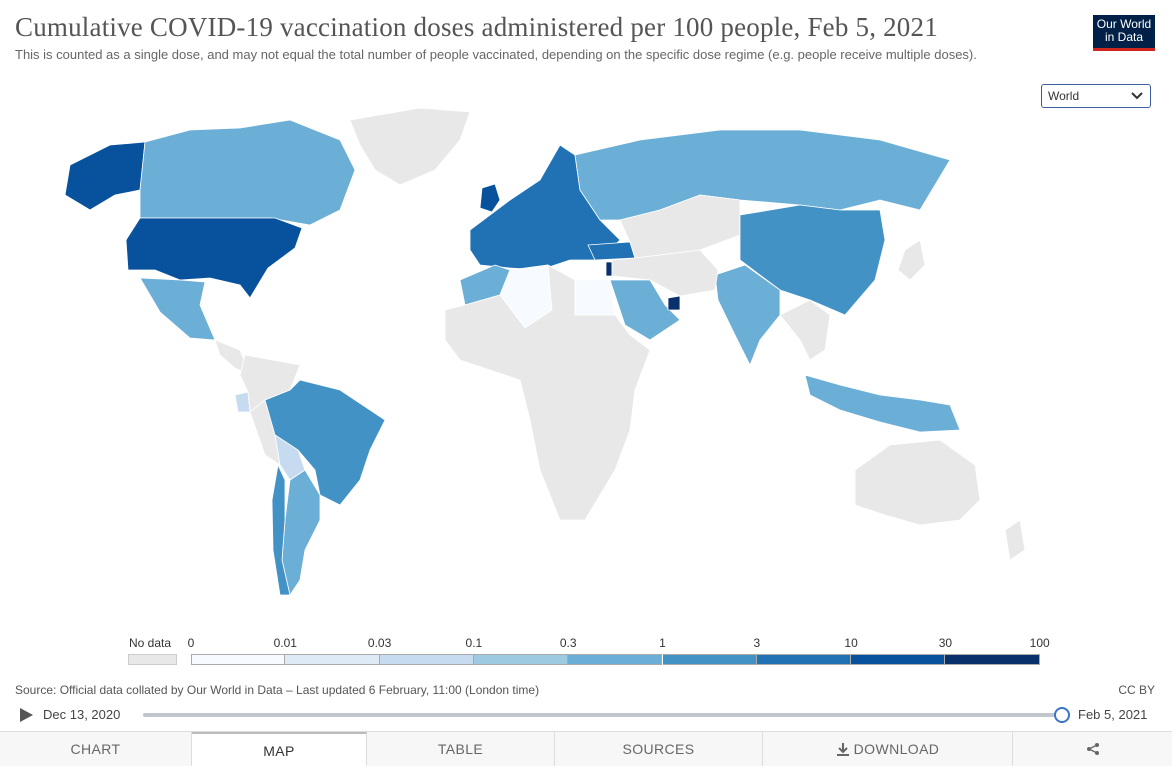  I want to click on map-region-alaska, so click(105, 176).